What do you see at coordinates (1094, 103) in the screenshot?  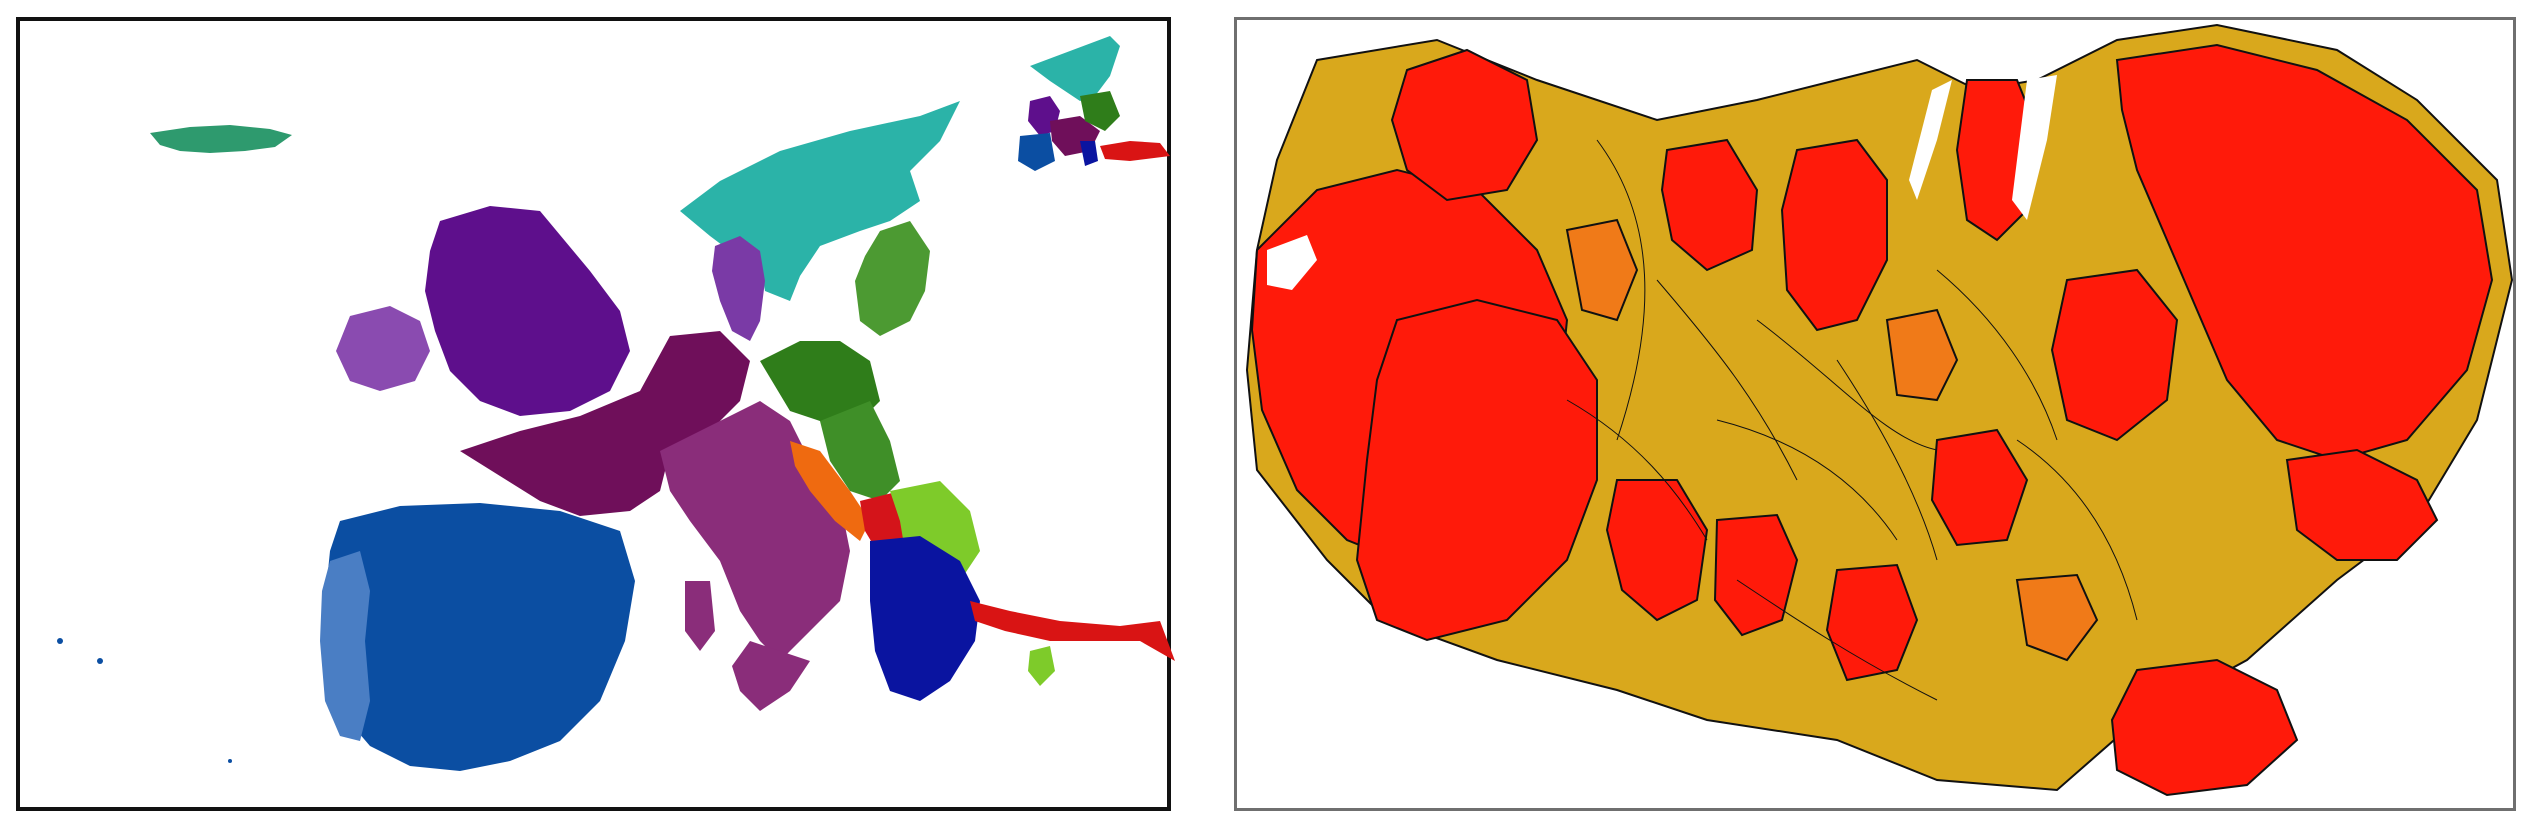 I see `reference-inset-map` at bounding box center [1094, 103].